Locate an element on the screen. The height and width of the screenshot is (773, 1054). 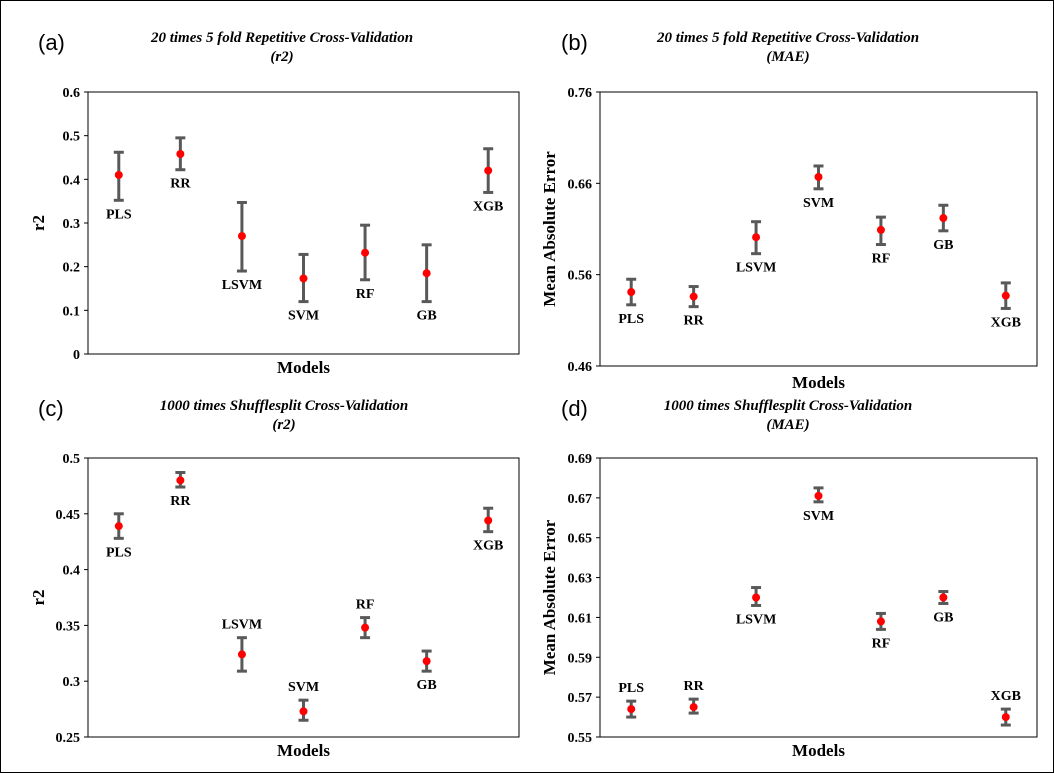
y-tick-label: 0.66 is located at coordinates (580, 184).